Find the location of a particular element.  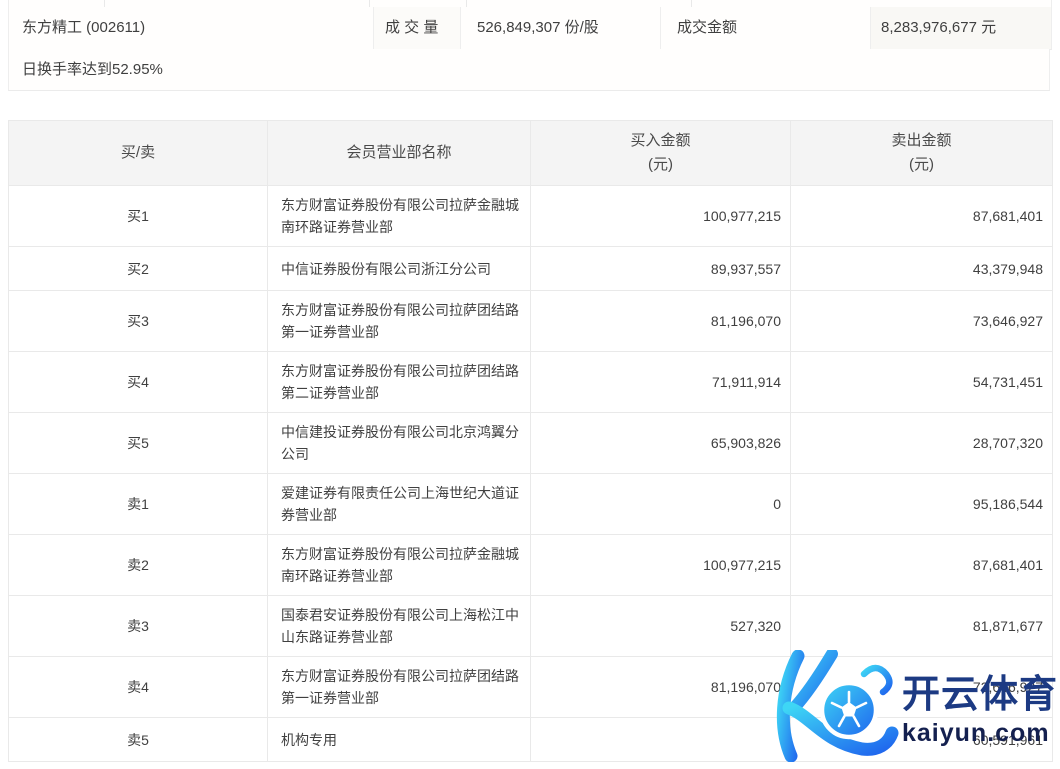

sell-amount-cell: 81,871,677 is located at coordinates (921, 626).